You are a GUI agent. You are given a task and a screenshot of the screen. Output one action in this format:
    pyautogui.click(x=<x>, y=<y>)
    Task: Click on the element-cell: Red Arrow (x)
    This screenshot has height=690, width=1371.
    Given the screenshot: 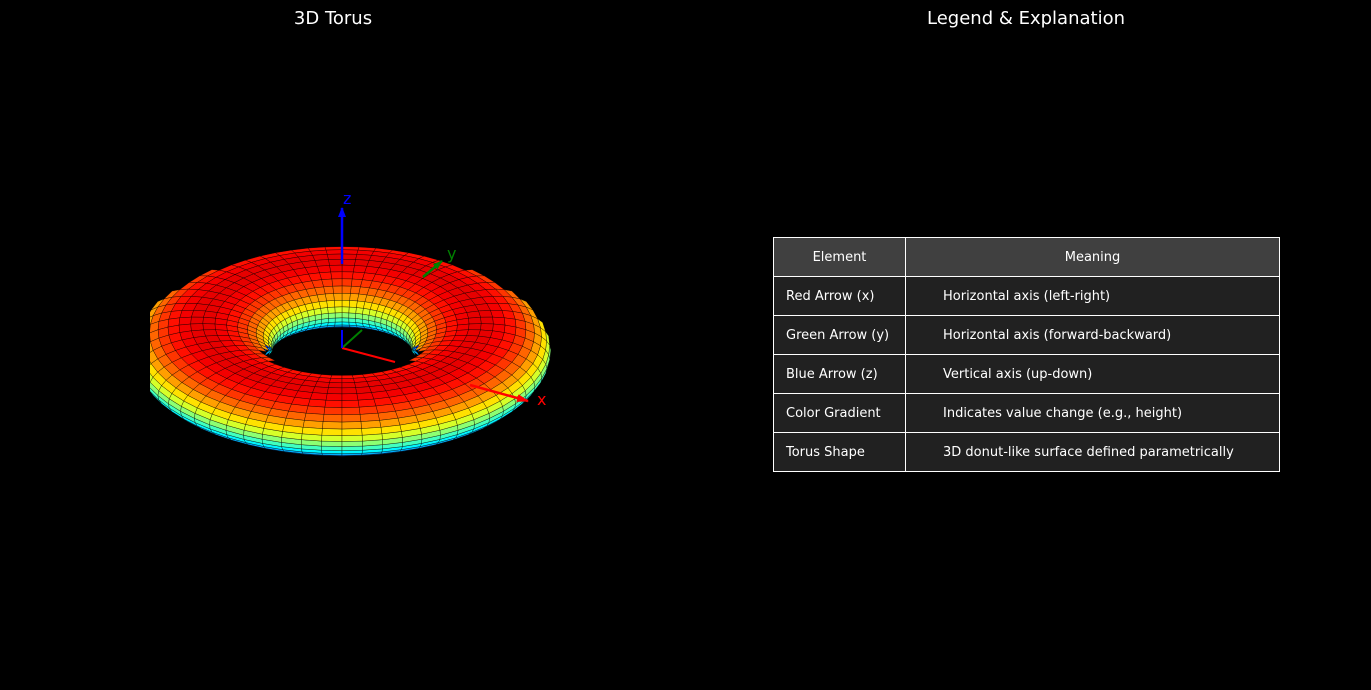 What is the action you would take?
    pyautogui.click(x=839, y=296)
    